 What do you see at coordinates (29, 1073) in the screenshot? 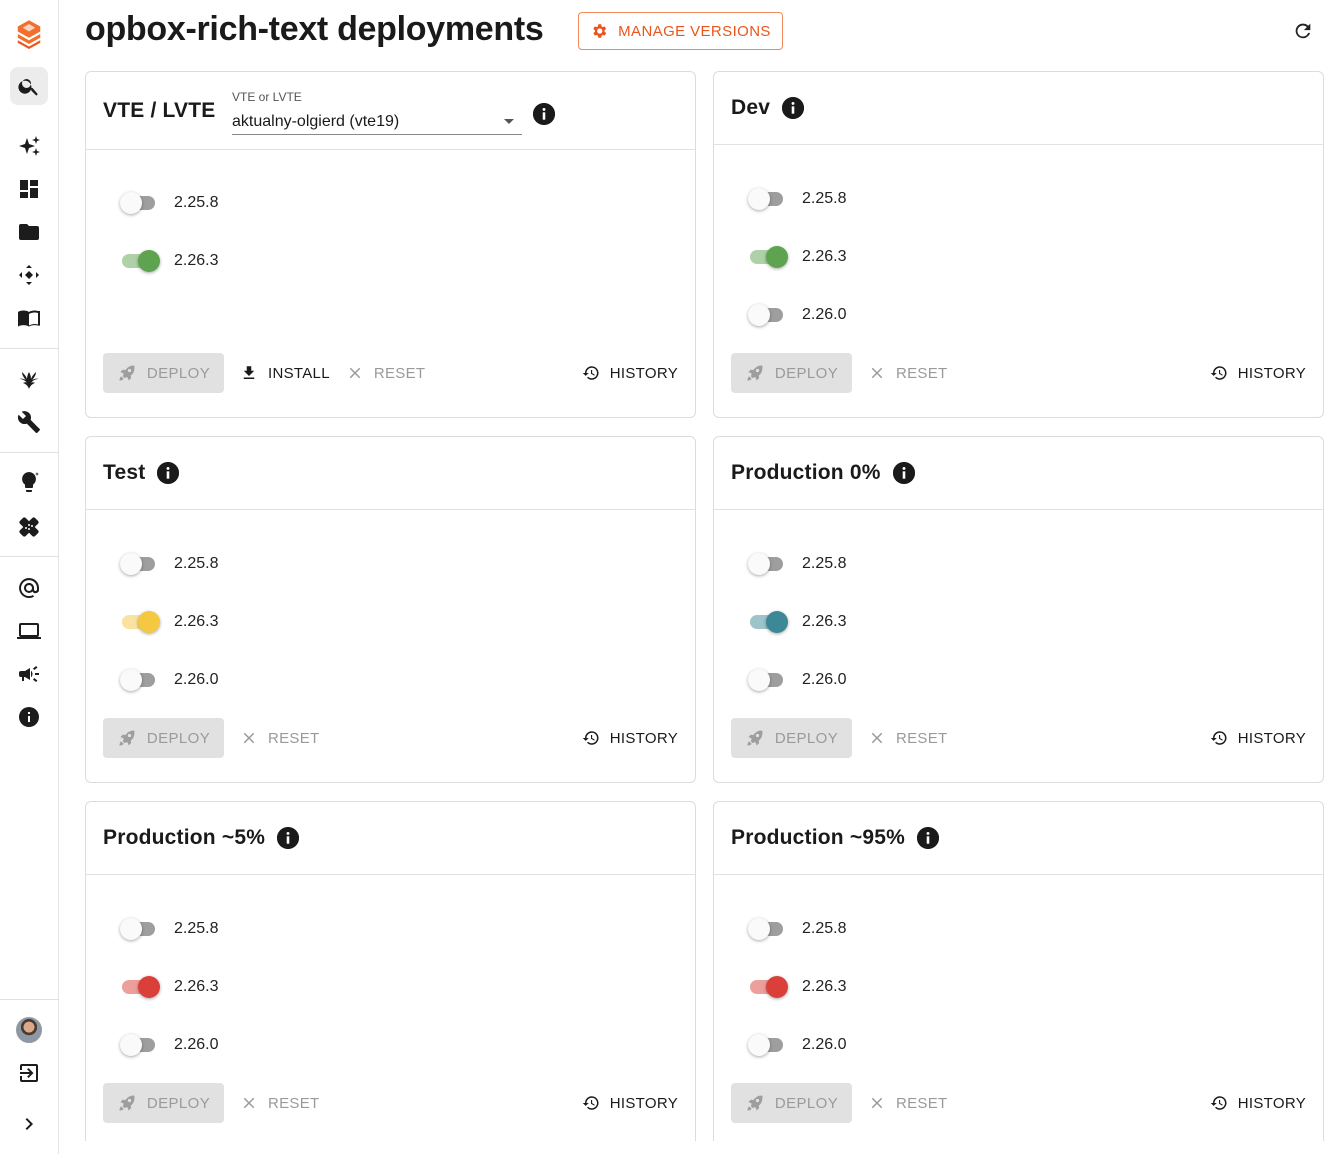
I see `logout-icon` at bounding box center [29, 1073].